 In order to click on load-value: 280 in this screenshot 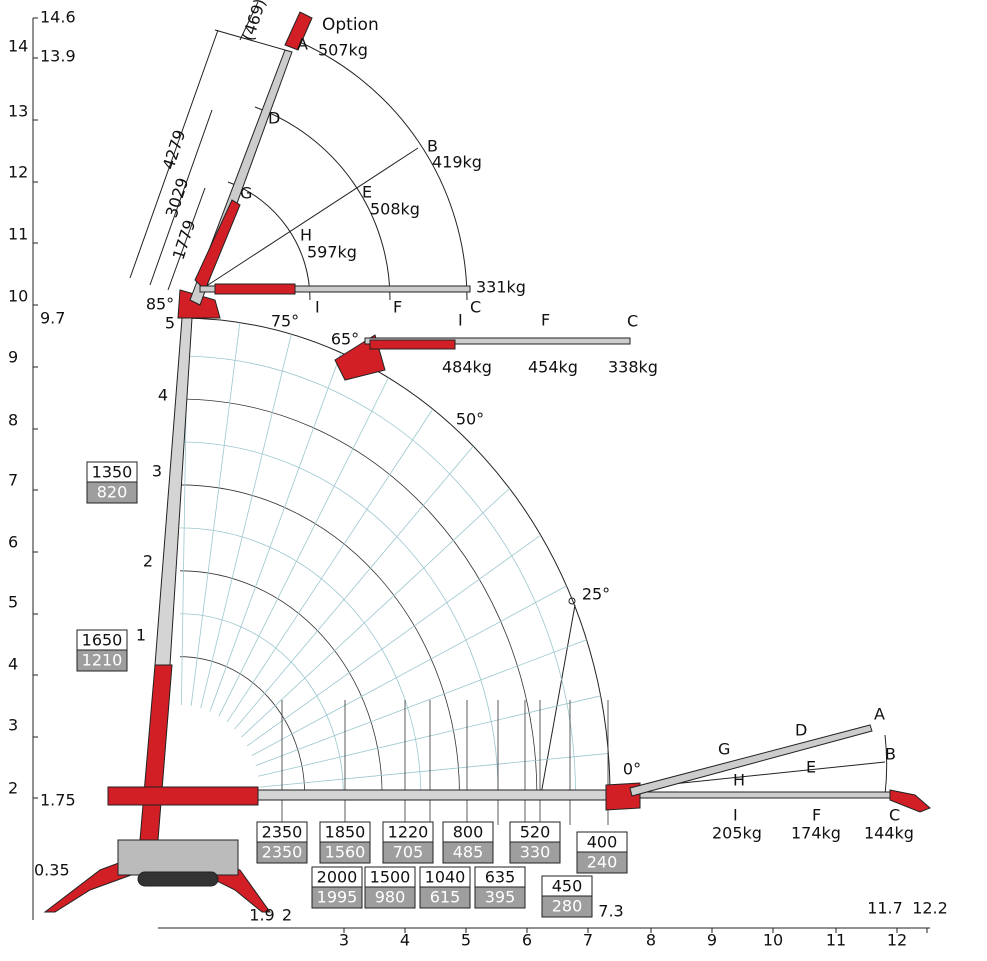, I will do `click(567, 906)`.